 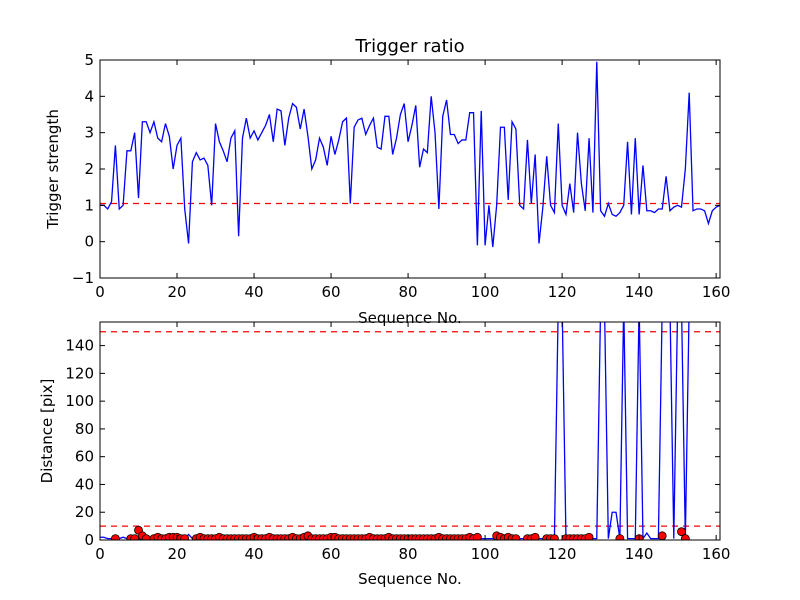 I want to click on y-tick-label: −1, so click(x=83, y=278).